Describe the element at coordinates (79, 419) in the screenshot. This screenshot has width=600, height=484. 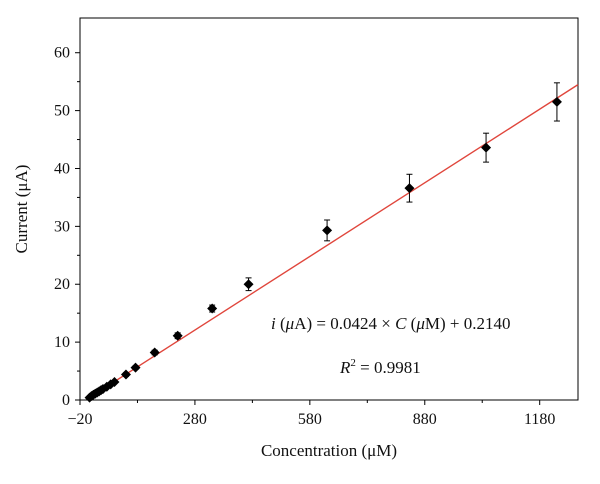
I see `x-tick-label: −20` at that location.